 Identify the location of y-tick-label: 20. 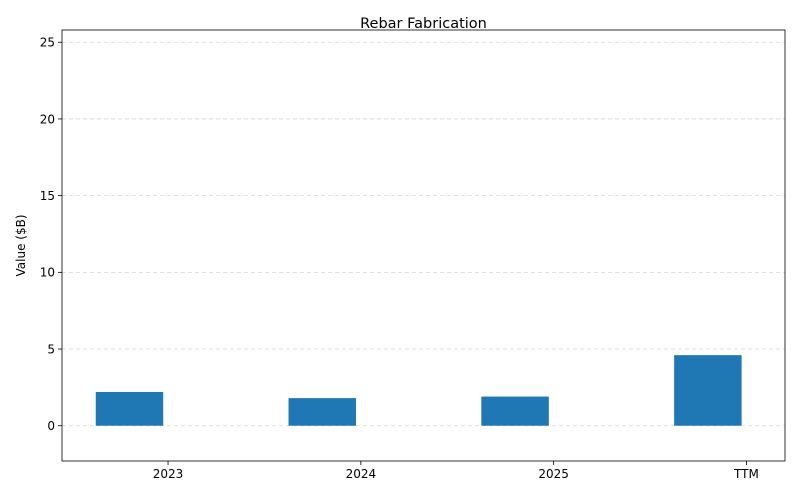
(47, 119).